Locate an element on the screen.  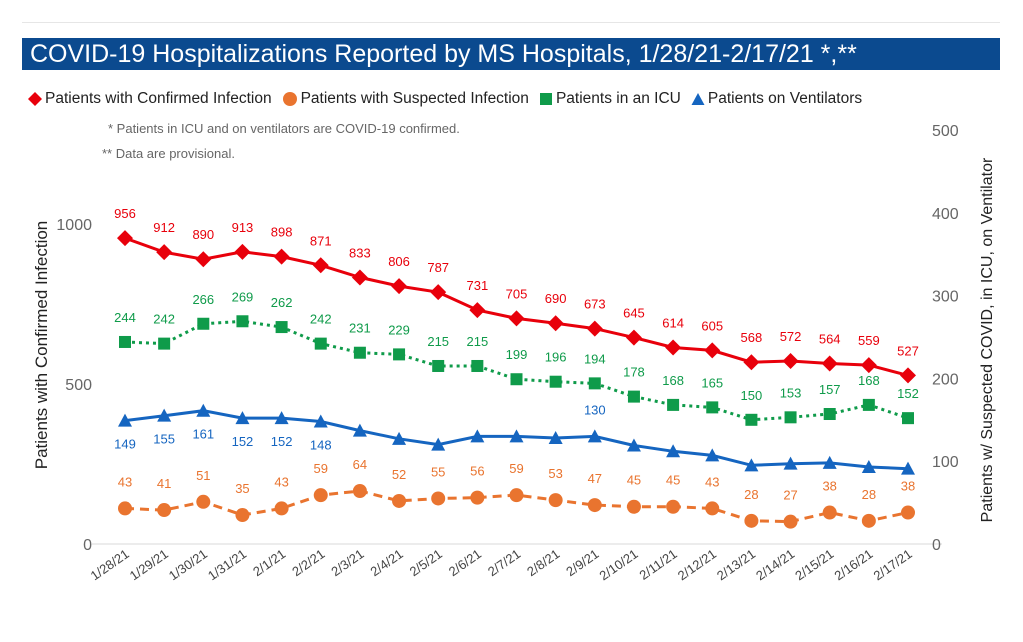
data-label: 55 is located at coordinates (438, 471).